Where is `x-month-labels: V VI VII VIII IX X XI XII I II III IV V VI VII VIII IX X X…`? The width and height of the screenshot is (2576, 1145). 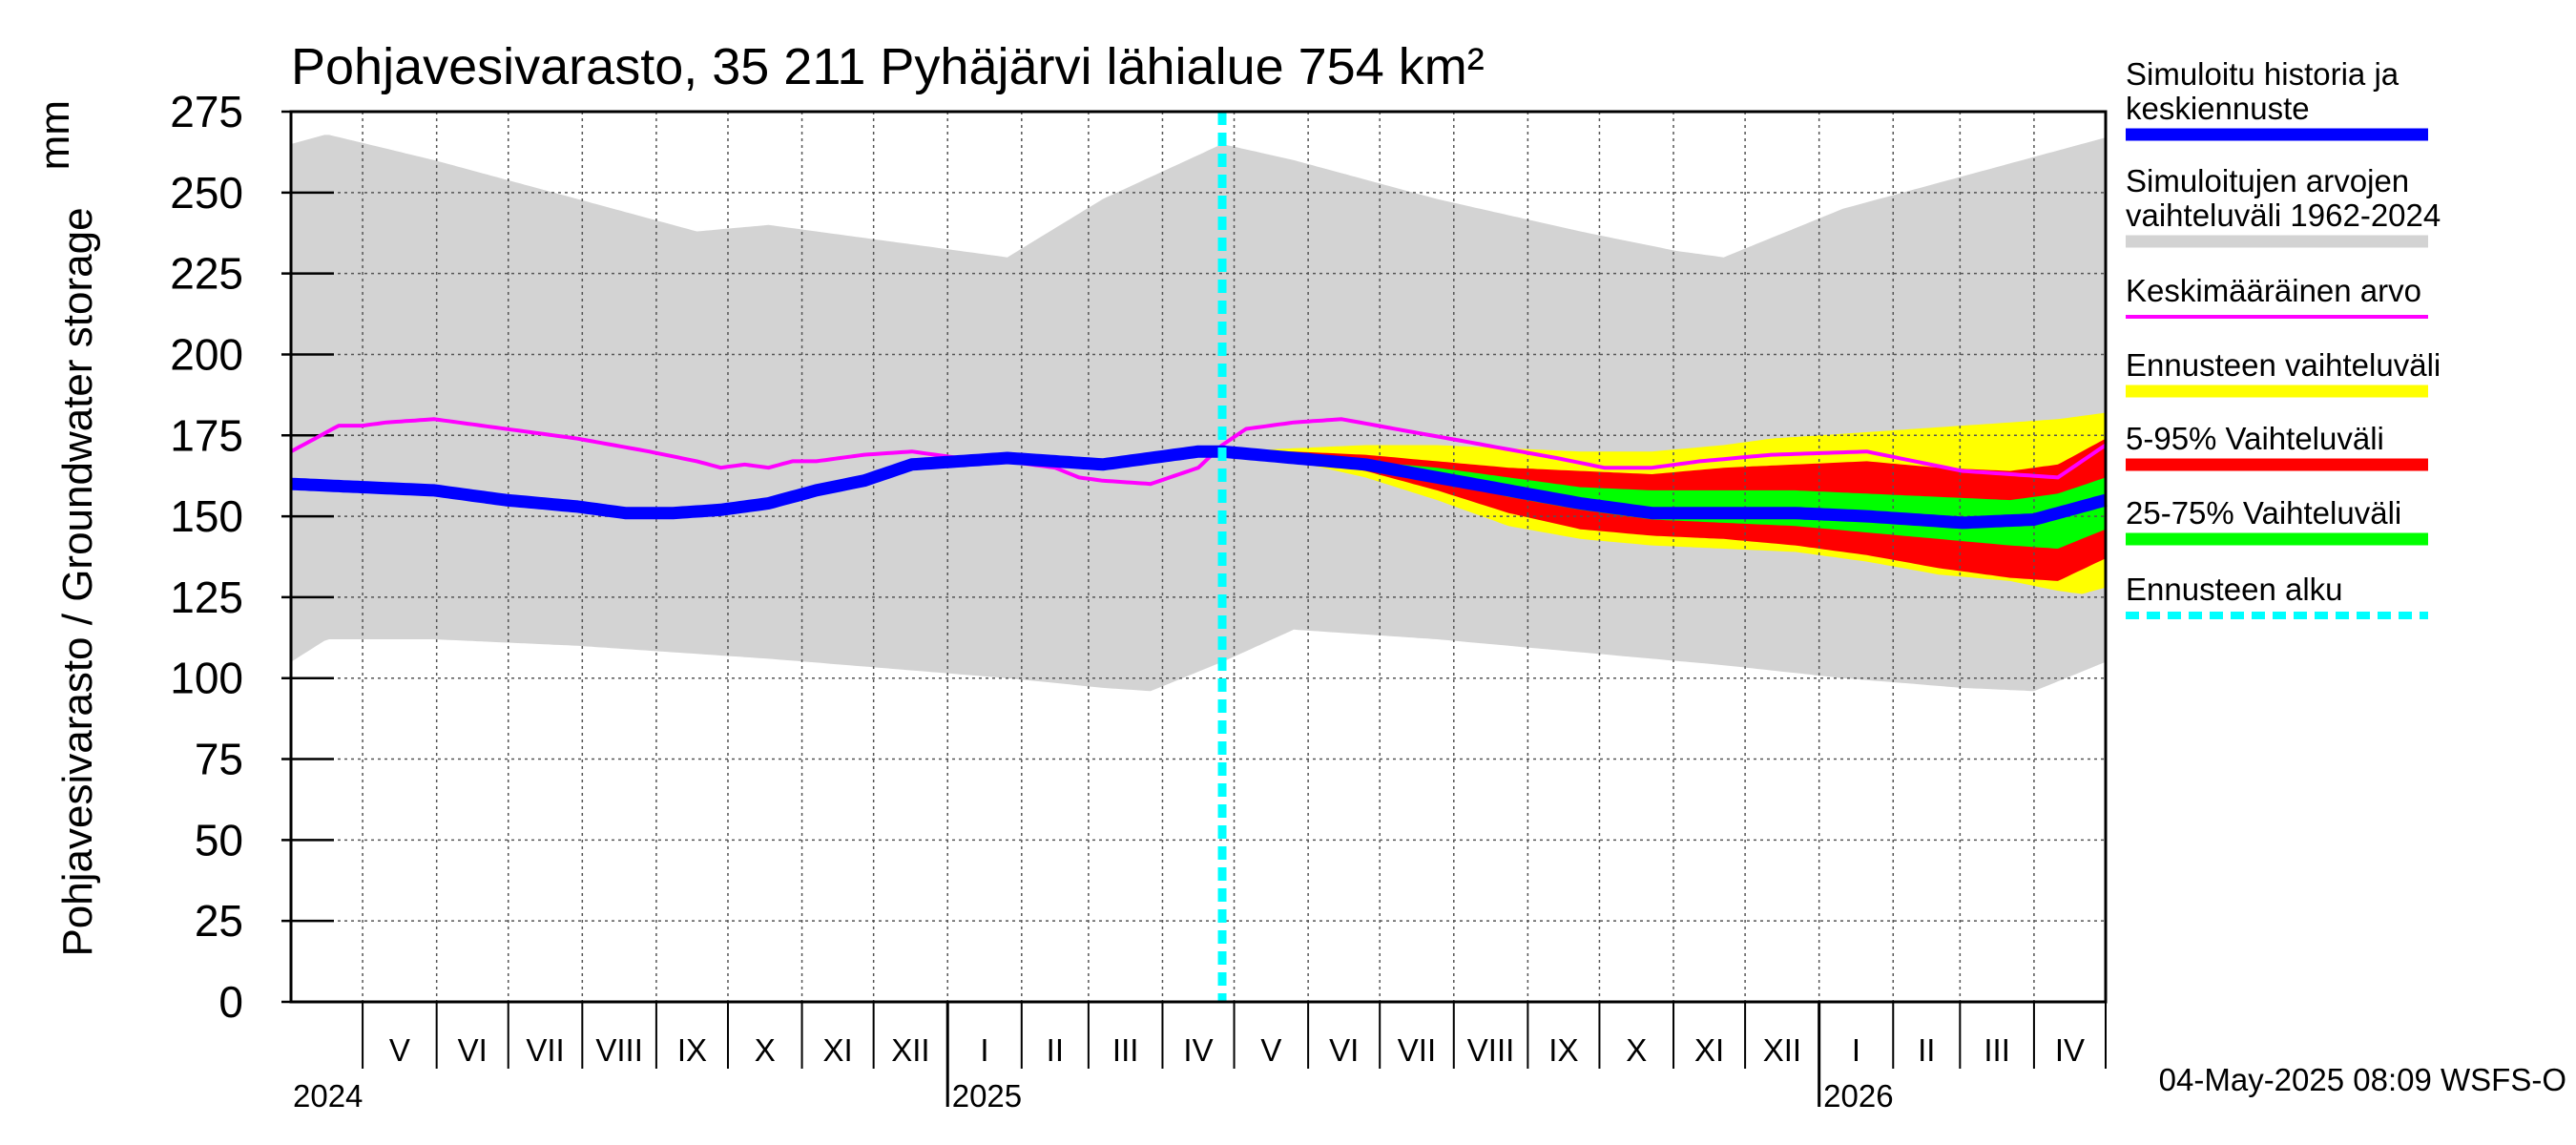 x-month-labels: V VI VII VIII IX X XI XII I II III IV V VI VII VIII IX X X… is located at coordinates (1189, 1073).